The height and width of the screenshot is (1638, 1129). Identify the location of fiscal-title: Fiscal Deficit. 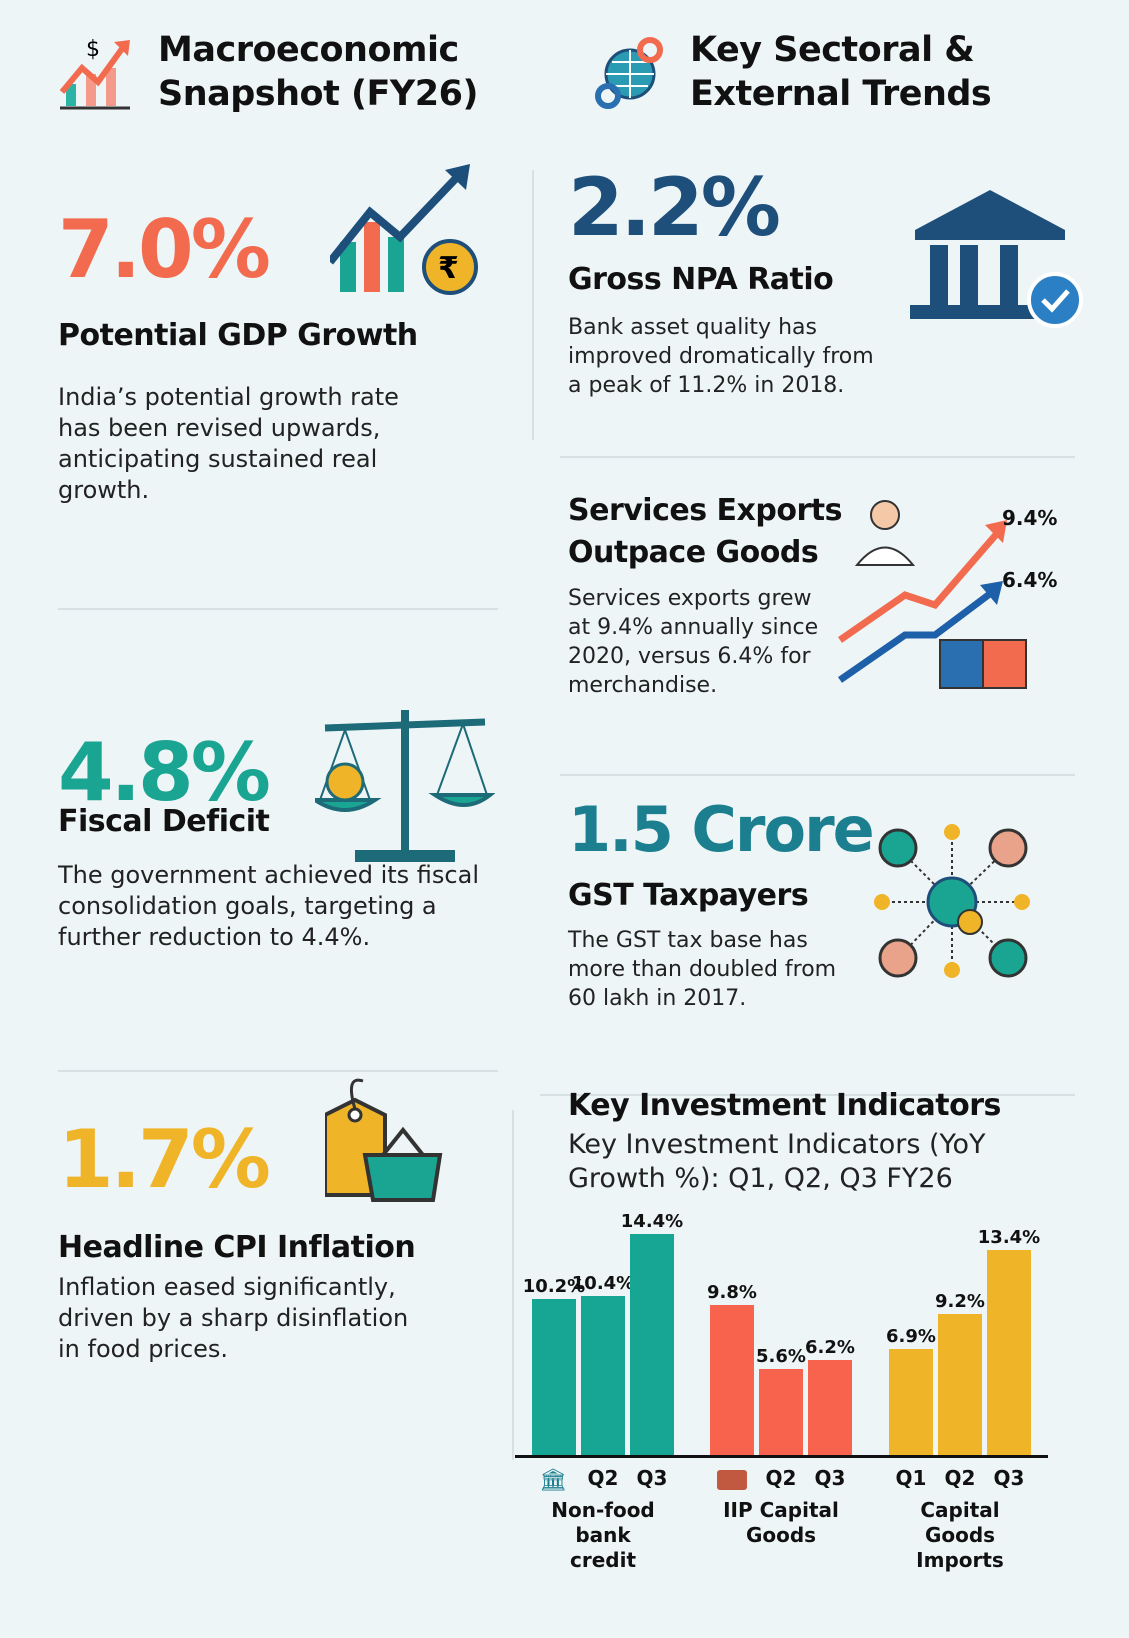
(164, 821).